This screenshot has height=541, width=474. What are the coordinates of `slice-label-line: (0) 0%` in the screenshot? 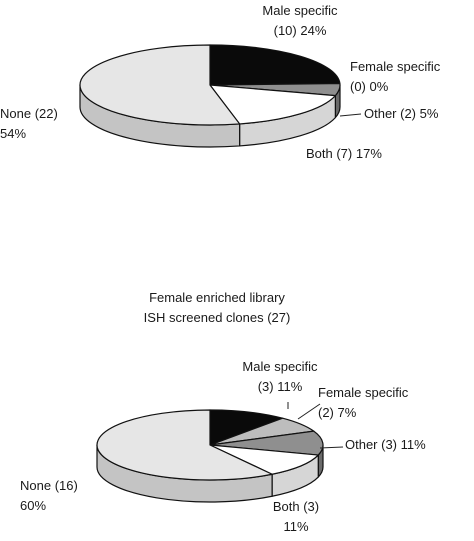 It's located at (369, 86).